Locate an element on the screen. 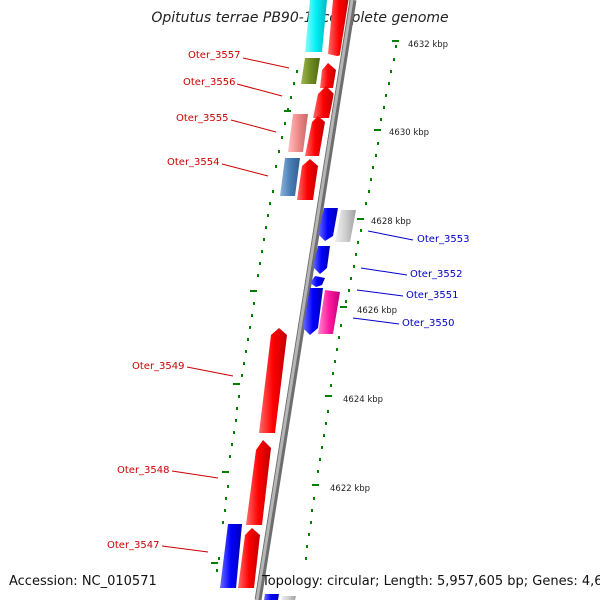  gene-feature-bottom-grey is located at coordinates (288, 598).